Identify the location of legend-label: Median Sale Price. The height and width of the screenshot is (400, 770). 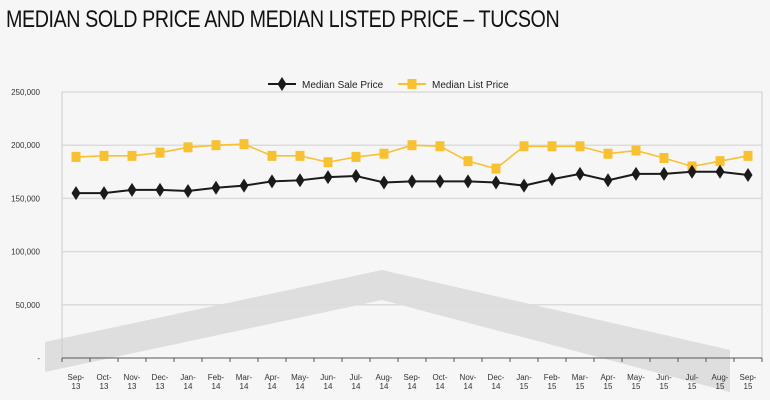
(343, 85).